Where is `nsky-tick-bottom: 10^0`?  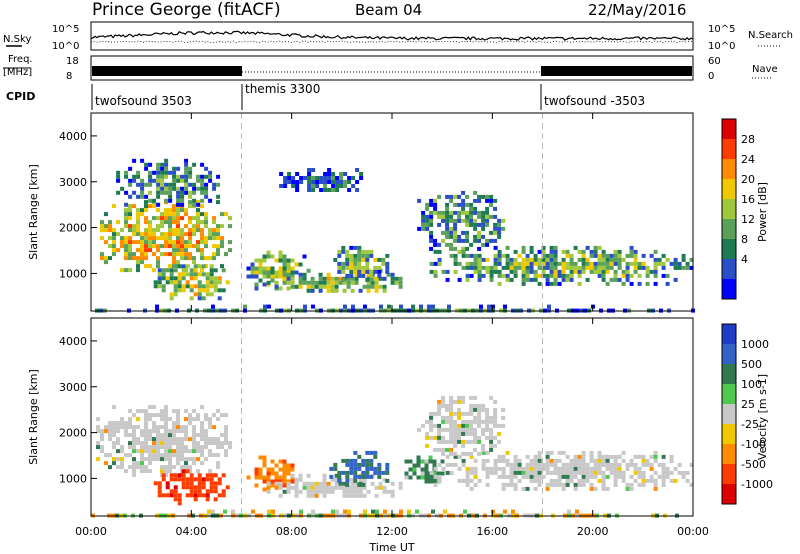 nsky-tick-bottom: 10^0 is located at coordinates (65, 46).